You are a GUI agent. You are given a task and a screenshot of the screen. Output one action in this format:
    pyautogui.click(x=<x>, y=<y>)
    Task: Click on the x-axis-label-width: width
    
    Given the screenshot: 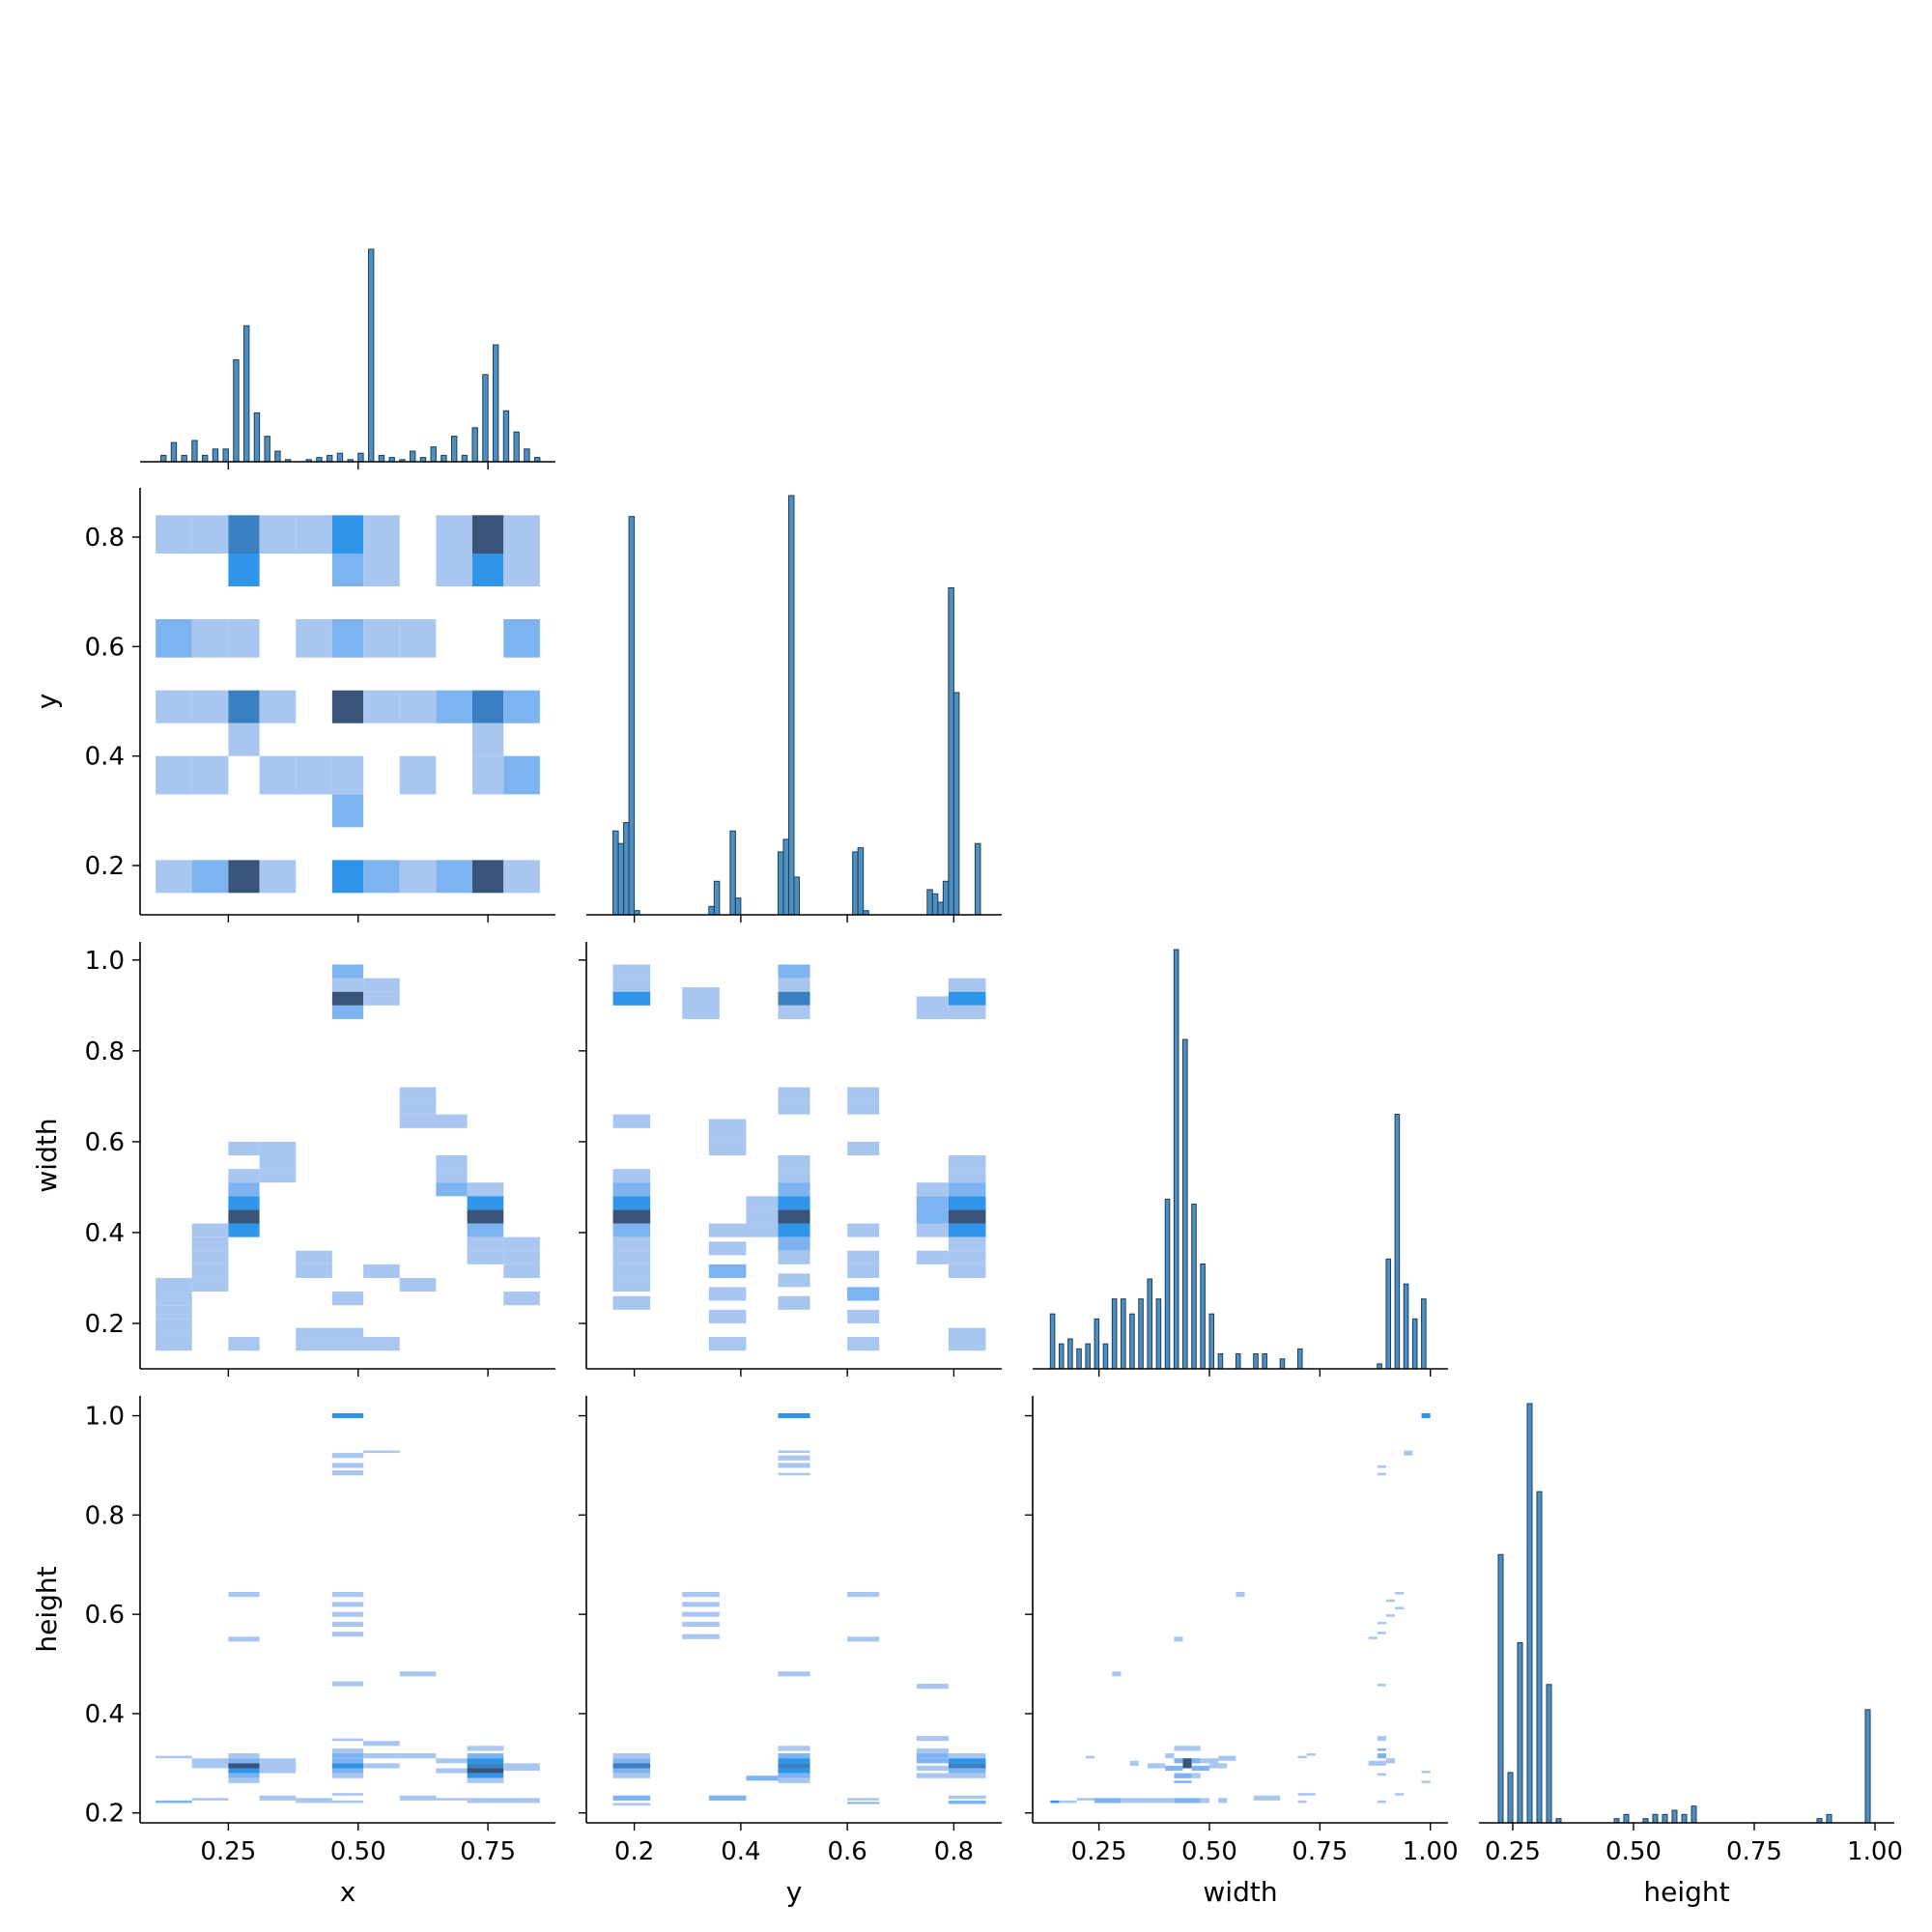 What is the action you would take?
    pyautogui.click(x=1240, y=1892)
    